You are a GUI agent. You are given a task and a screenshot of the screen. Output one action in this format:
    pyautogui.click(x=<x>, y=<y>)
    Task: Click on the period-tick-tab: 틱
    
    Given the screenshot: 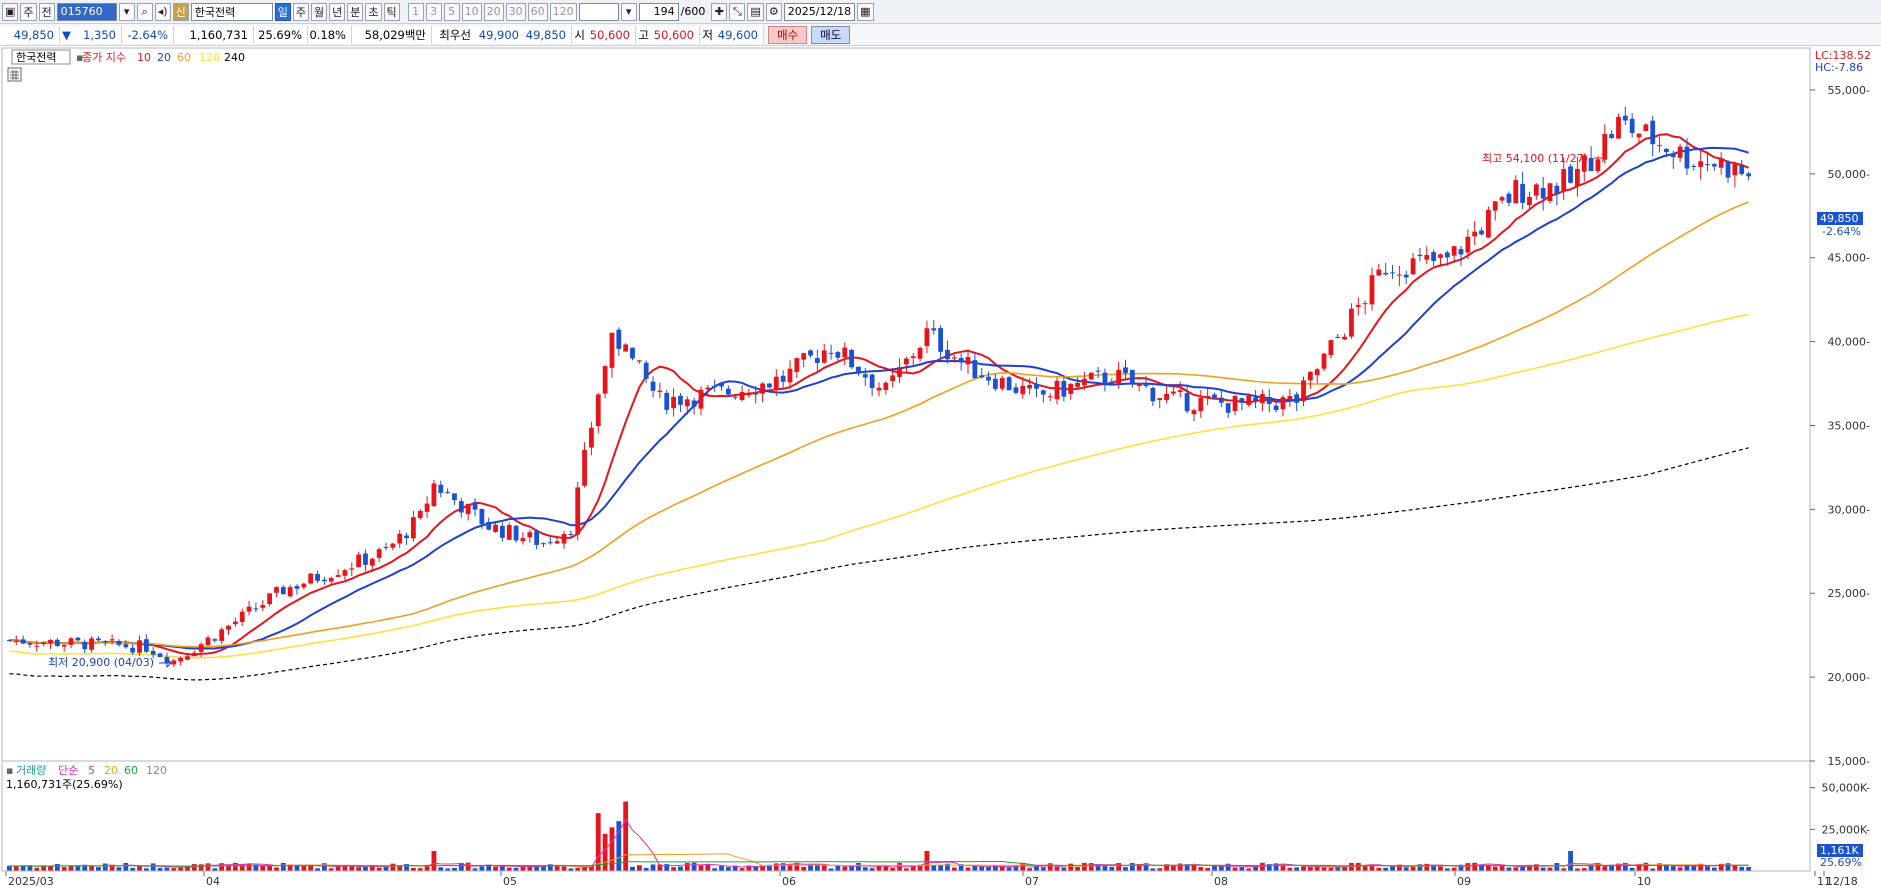 What is the action you would take?
    pyautogui.click(x=391, y=11)
    